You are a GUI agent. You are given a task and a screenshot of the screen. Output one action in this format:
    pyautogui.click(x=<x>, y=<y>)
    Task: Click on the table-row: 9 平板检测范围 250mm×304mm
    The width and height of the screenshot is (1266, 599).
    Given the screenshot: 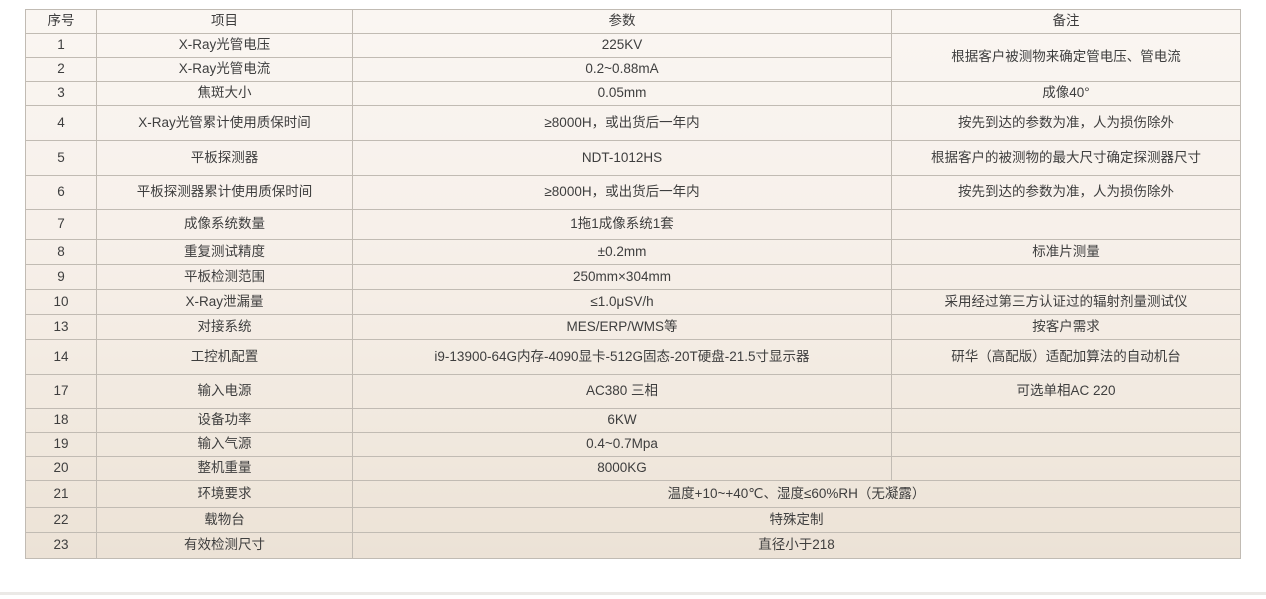 What is the action you would take?
    pyautogui.click(x=633, y=277)
    